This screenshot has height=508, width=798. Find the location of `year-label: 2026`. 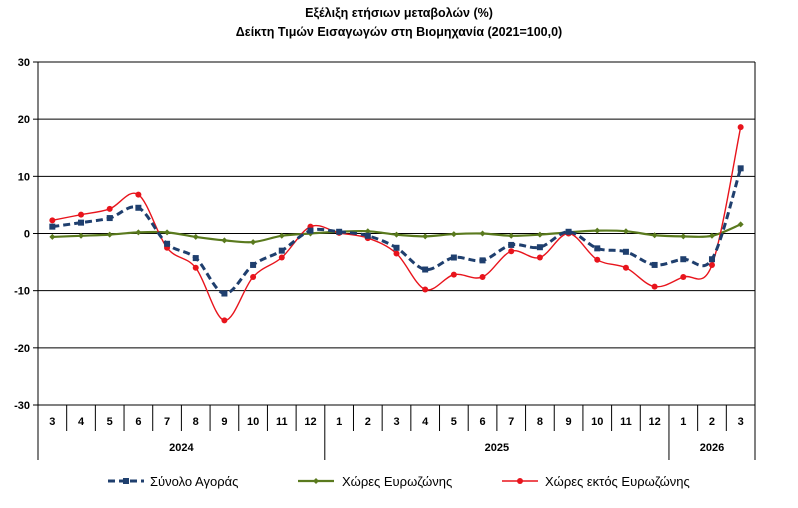

year-label: 2026 is located at coordinates (712, 448).